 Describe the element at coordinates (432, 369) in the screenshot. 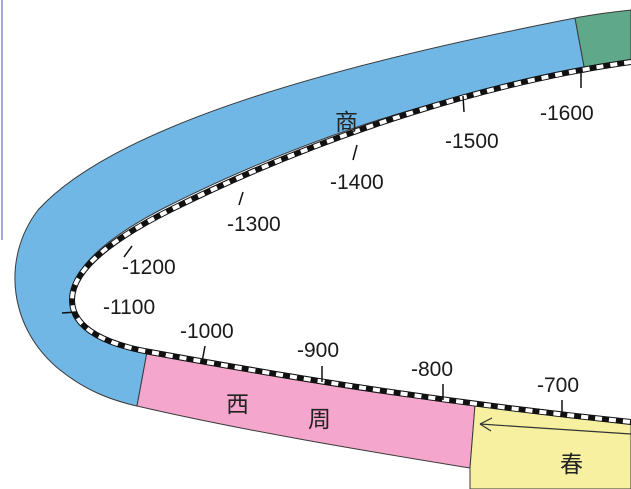

I see `year-label-800: -800` at that location.